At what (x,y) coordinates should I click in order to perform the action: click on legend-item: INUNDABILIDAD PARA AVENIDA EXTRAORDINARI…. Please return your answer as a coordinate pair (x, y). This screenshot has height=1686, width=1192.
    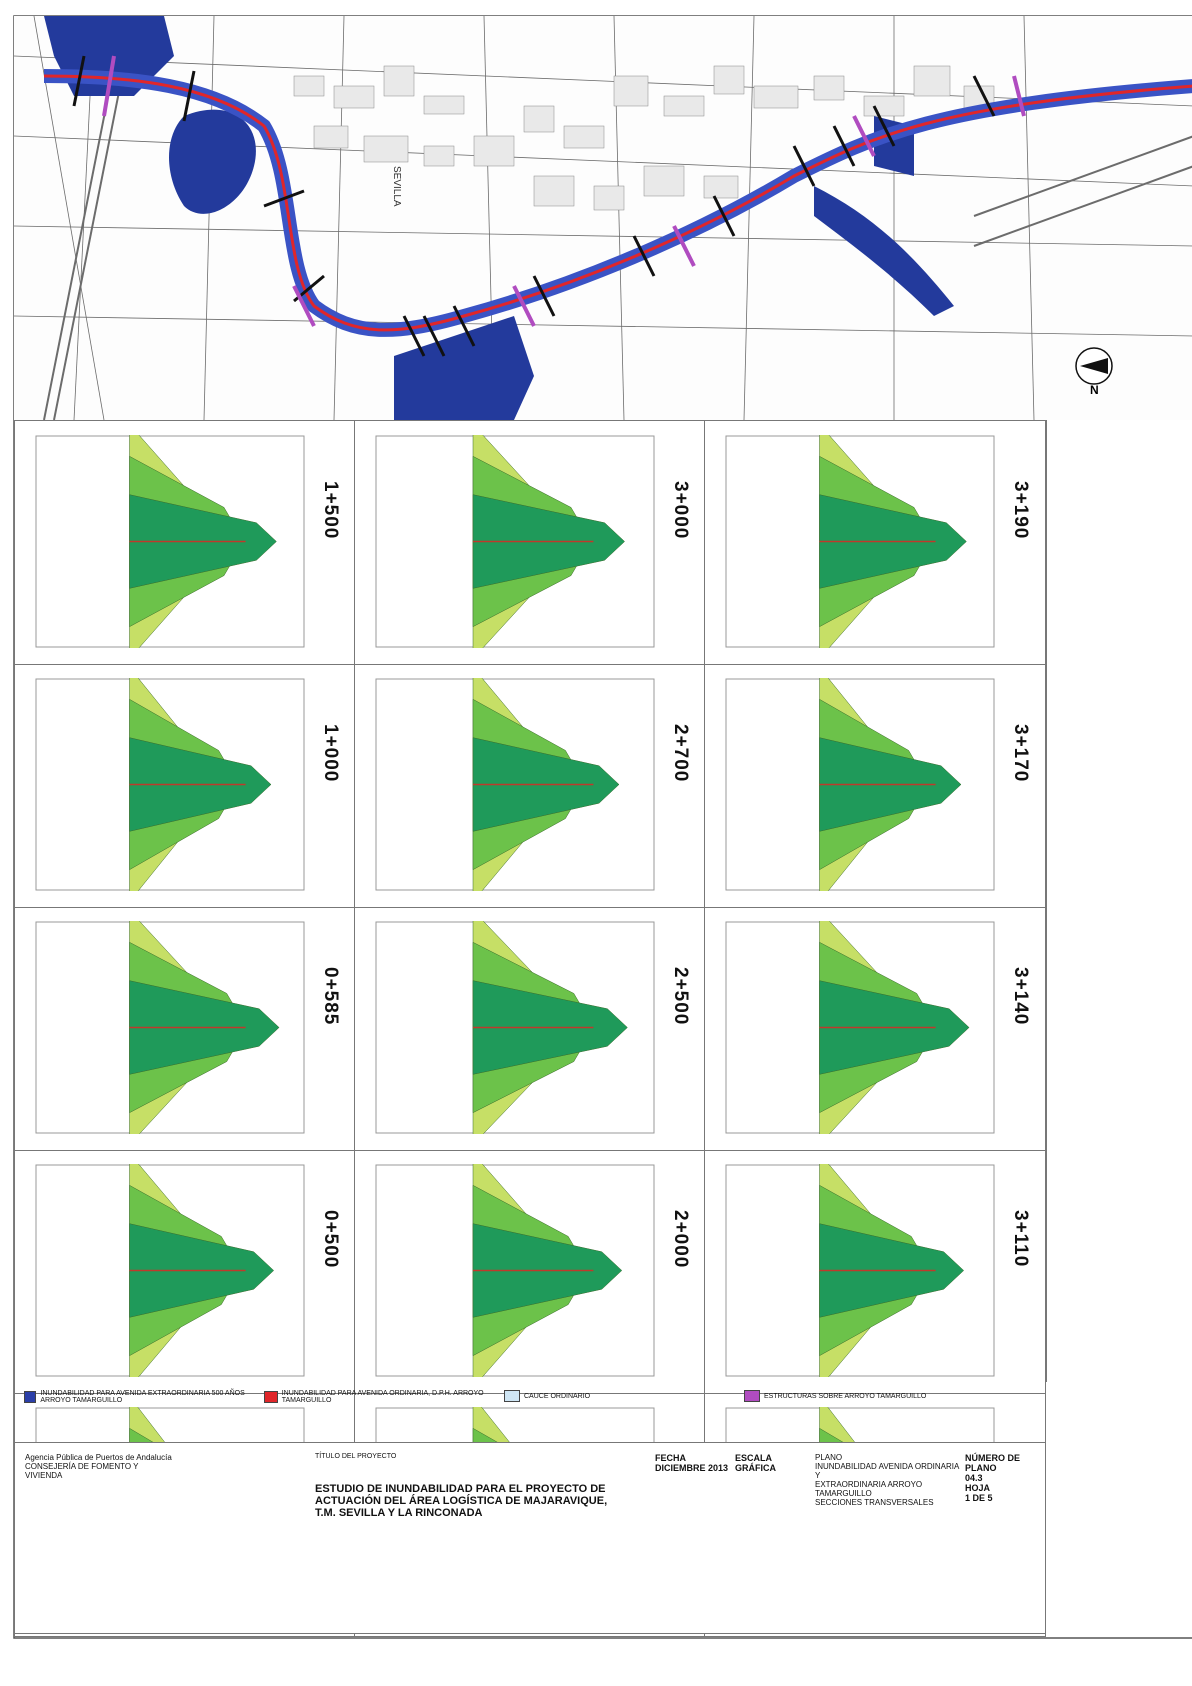
    Looking at the image, I should click on (139, 1397).